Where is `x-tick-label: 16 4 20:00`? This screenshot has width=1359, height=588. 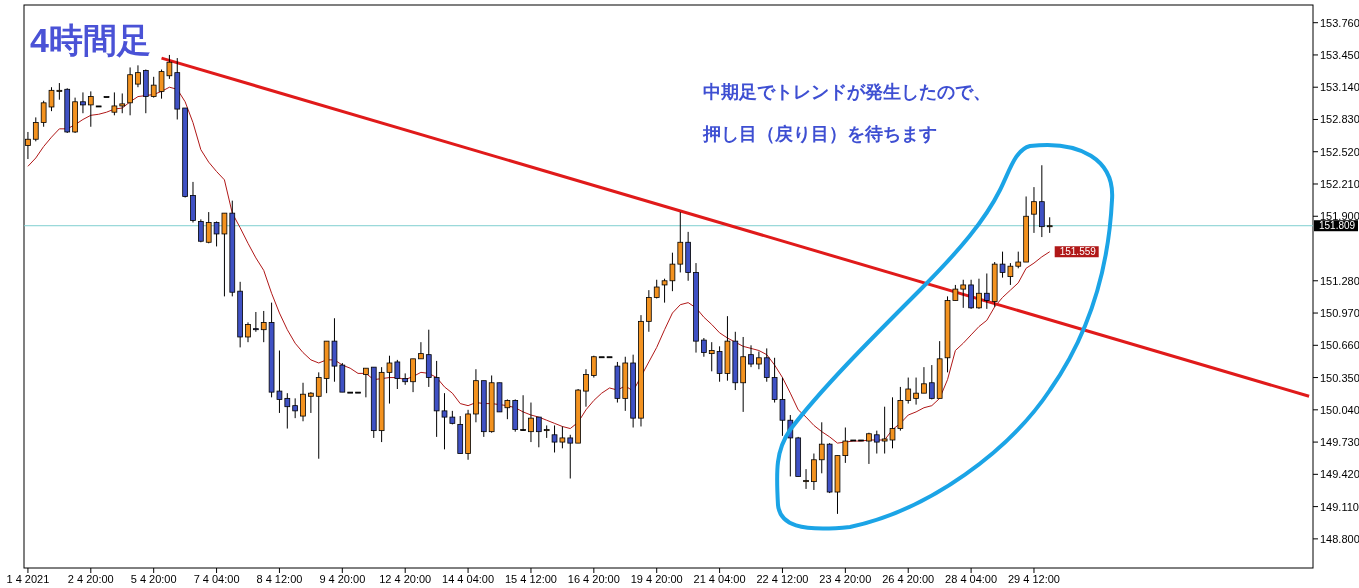
x-tick-label: 16 4 20:00 is located at coordinates (593, 579).